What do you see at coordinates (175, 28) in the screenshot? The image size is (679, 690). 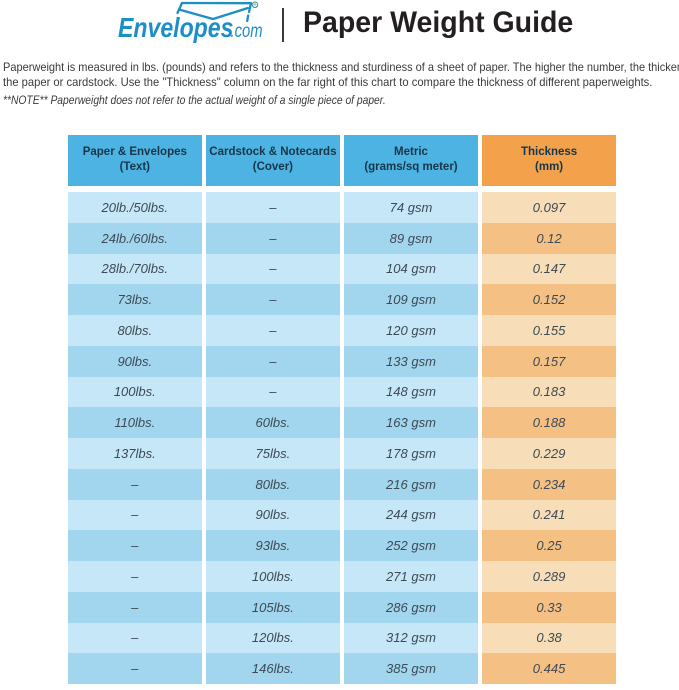 I see `svg-text: Envelopes` at bounding box center [175, 28].